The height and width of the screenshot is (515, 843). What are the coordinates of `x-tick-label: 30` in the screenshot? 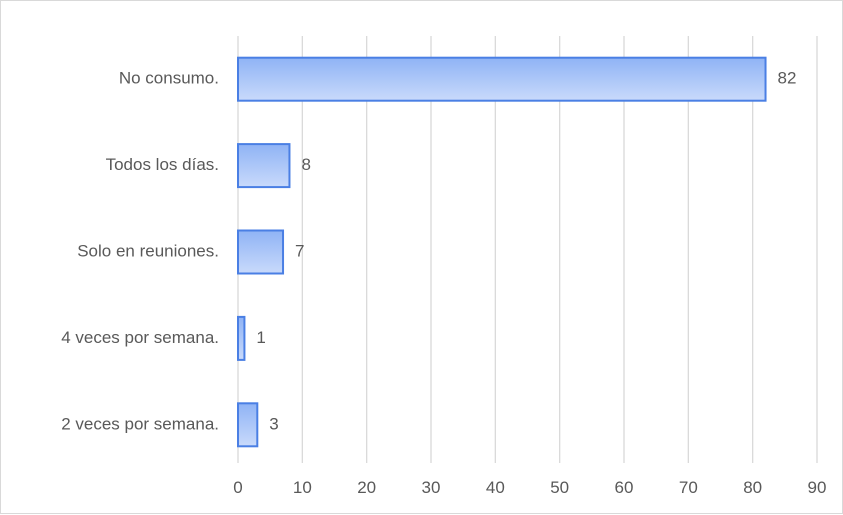 It's located at (431, 487).